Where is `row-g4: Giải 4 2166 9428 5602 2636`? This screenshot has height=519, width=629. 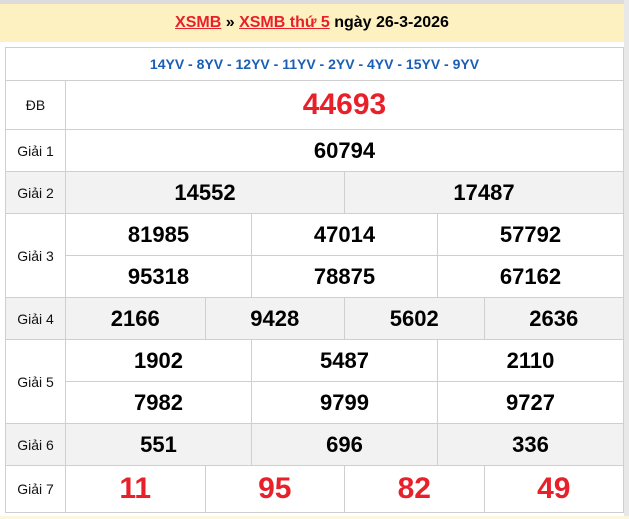 row-g4: Giải 4 2166 9428 5602 2636 is located at coordinates (314, 318).